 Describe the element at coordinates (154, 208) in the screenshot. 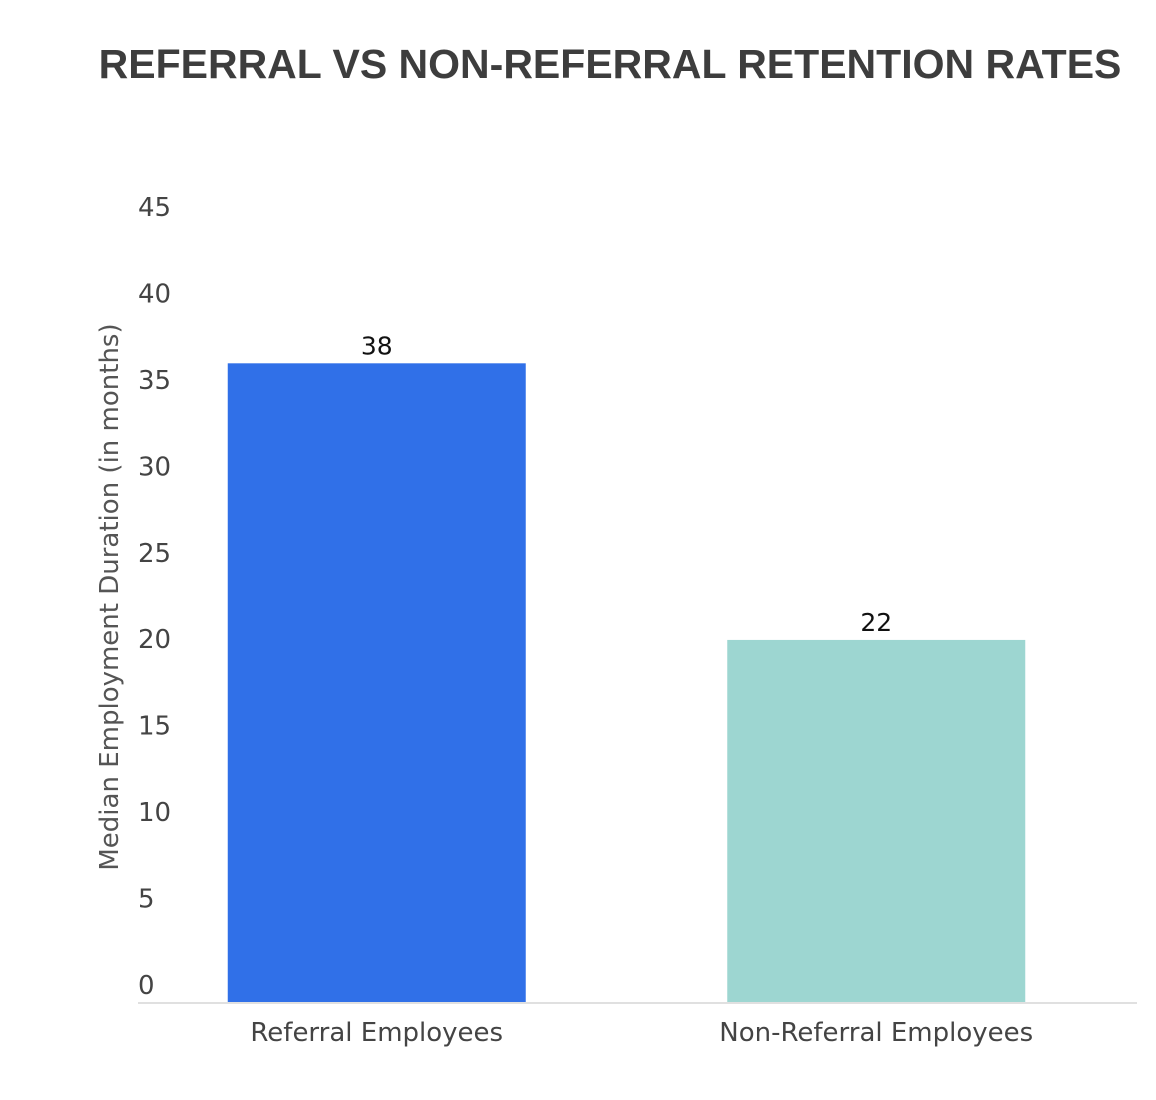

I see `y-tick-label: 45` at that location.